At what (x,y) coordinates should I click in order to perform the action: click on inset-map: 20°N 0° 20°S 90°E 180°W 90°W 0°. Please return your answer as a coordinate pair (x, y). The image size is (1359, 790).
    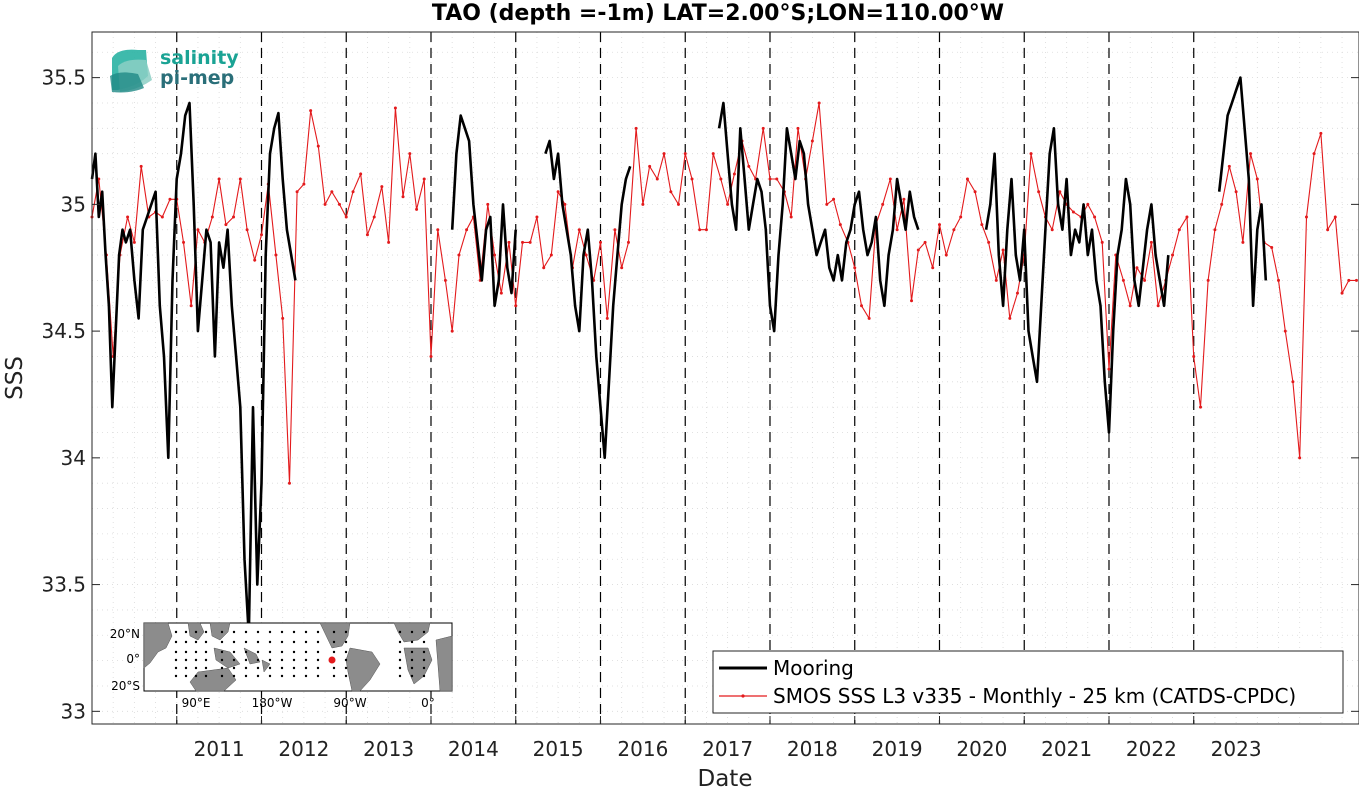
    Looking at the image, I should click on (281, 666).